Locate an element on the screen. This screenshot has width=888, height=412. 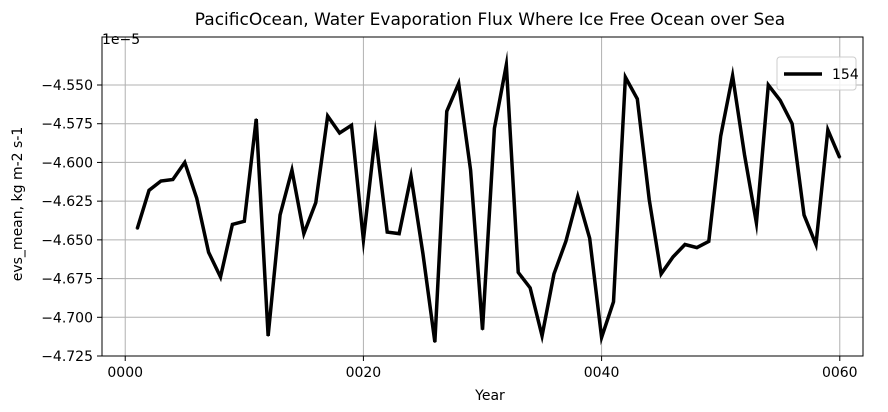
x-tick-label: 0020 is located at coordinates (364, 373).